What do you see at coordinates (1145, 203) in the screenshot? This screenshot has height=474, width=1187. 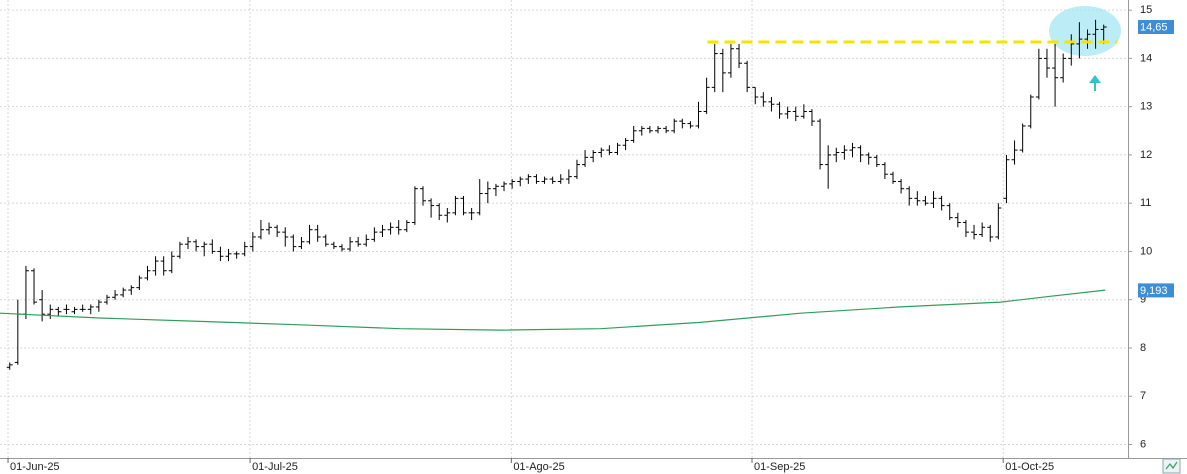 I see `y-tick-label: 11` at bounding box center [1145, 203].